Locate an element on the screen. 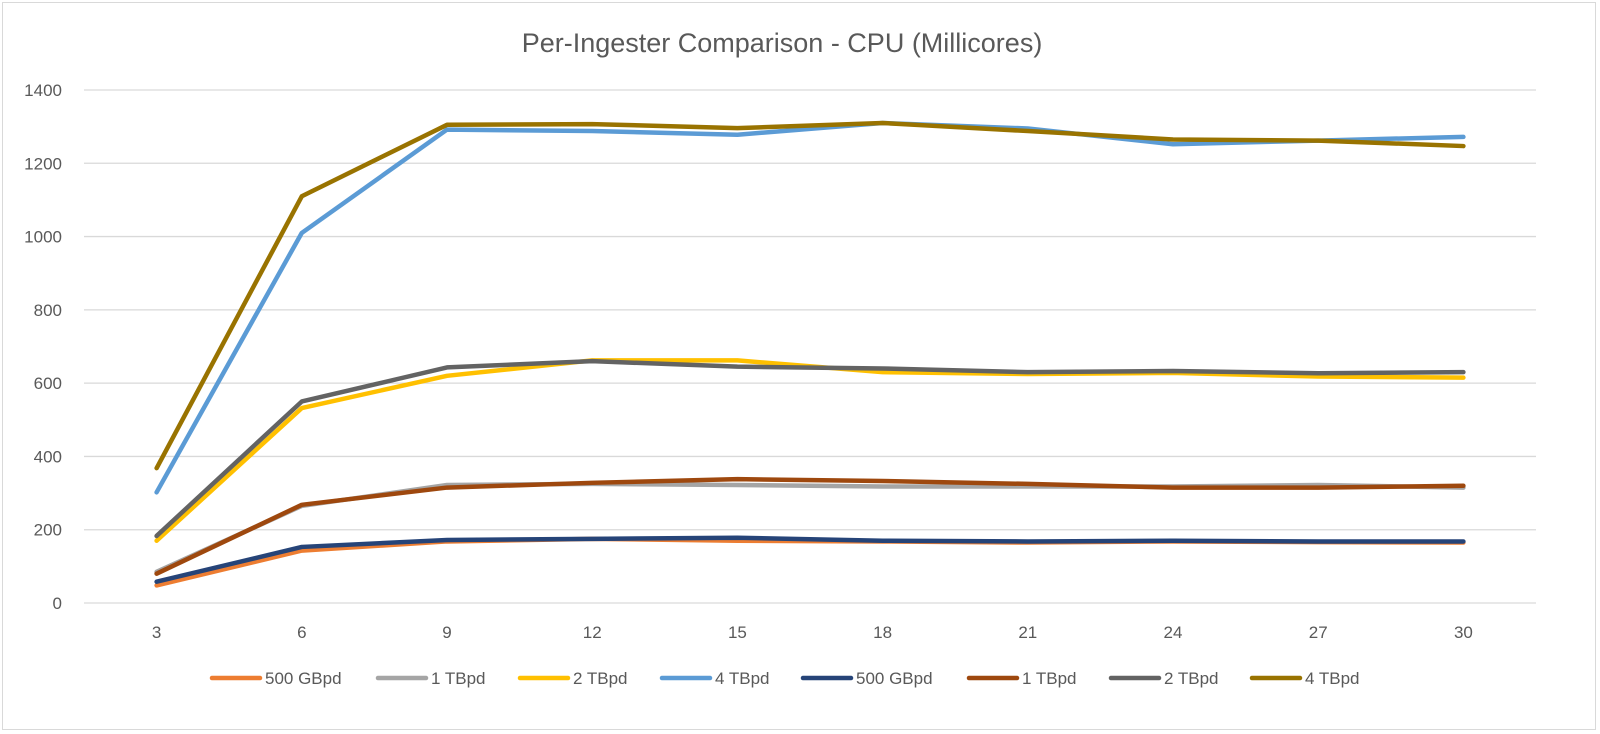  x-tick-label: 21 is located at coordinates (1027, 632).